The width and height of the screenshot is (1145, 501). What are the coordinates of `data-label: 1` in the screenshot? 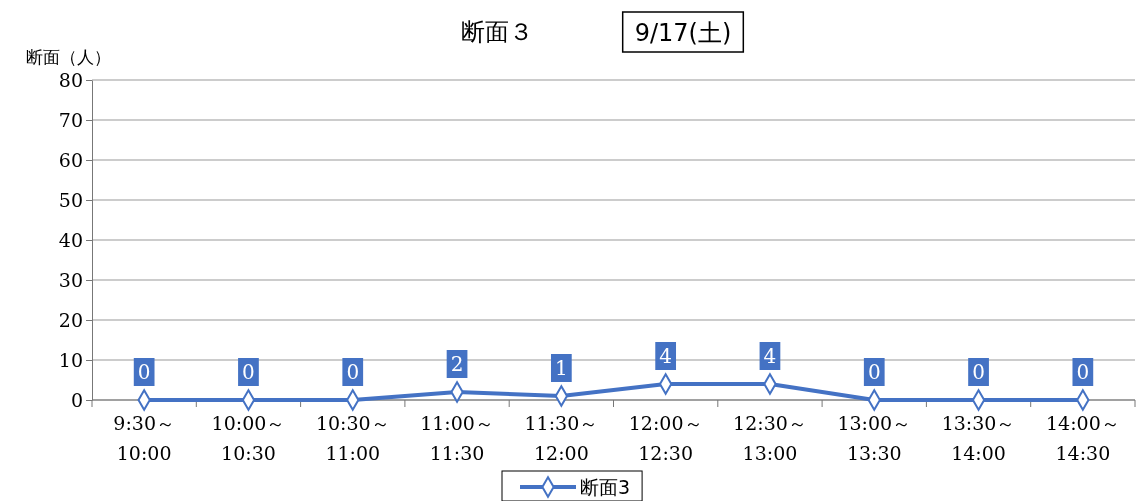 It's located at (561, 368).